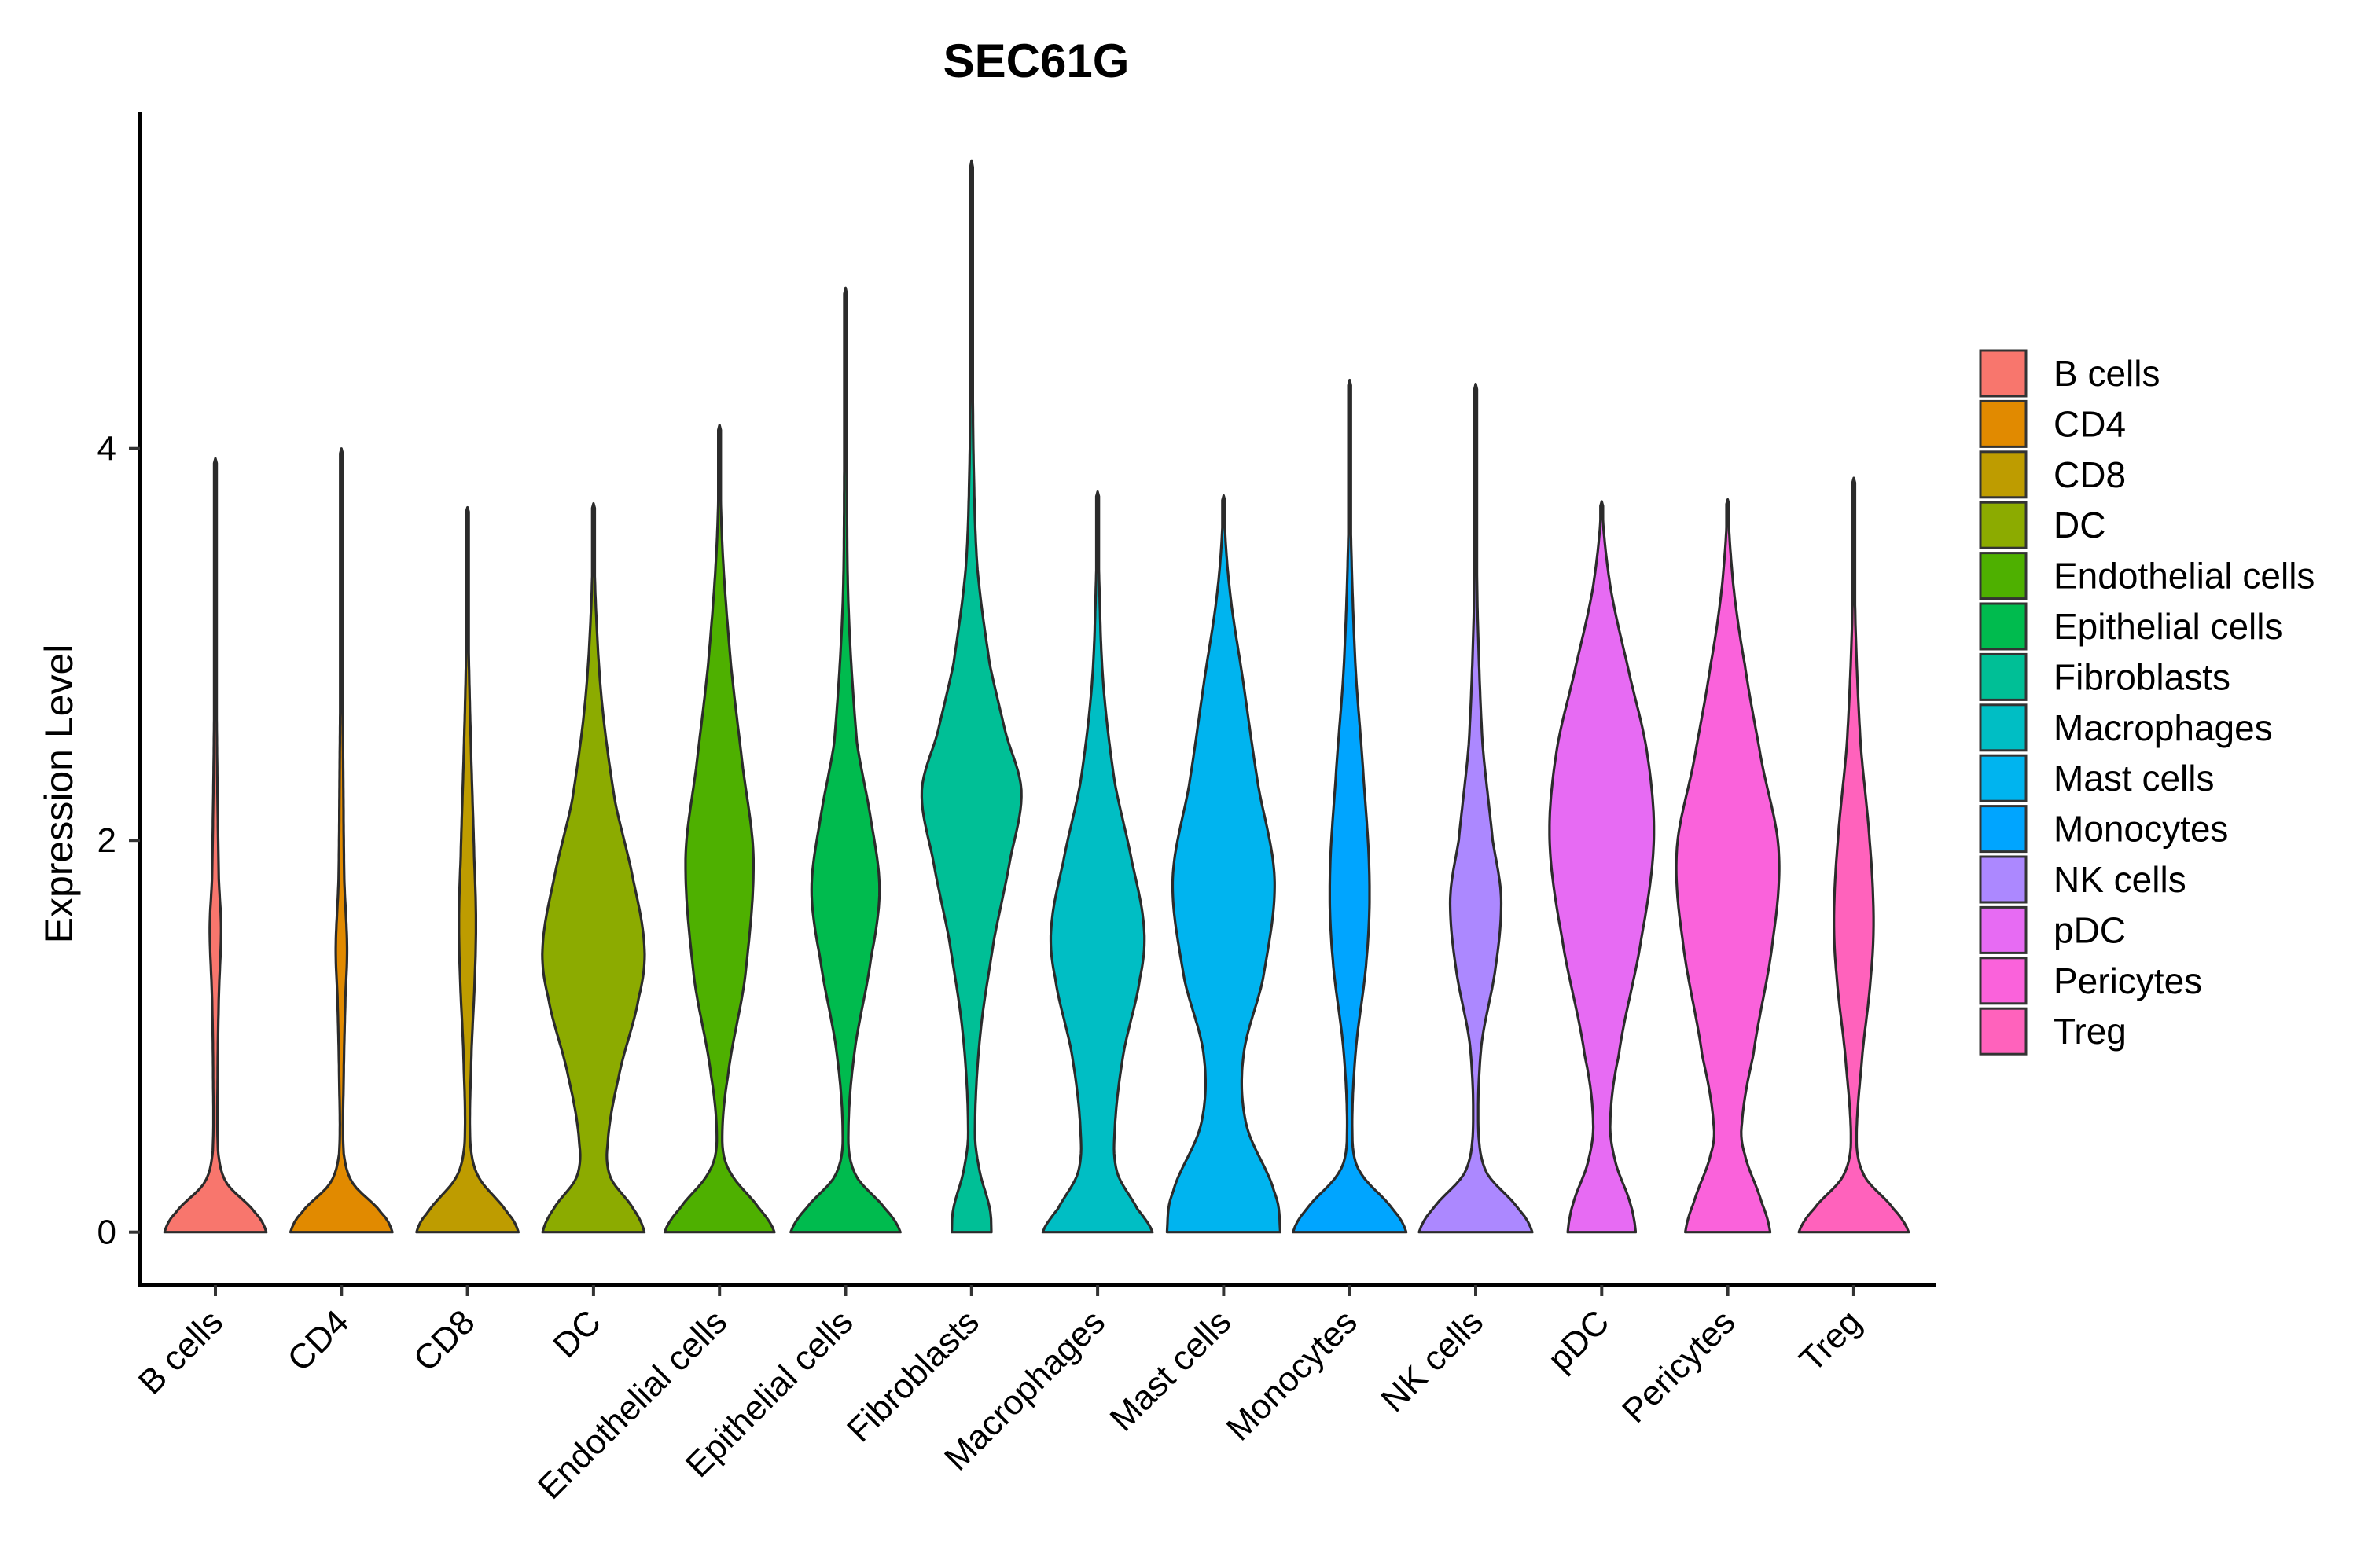  Describe the element at coordinates (2128, 980) in the screenshot. I see `legend-label-pericytes: Pericytes` at that location.